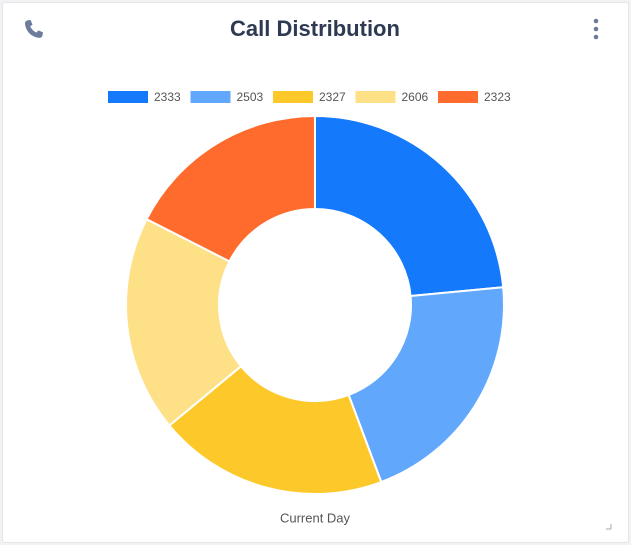  What do you see at coordinates (497, 97) in the screenshot?
I see `legend-label: 2323` at bounding box center [497, 97].